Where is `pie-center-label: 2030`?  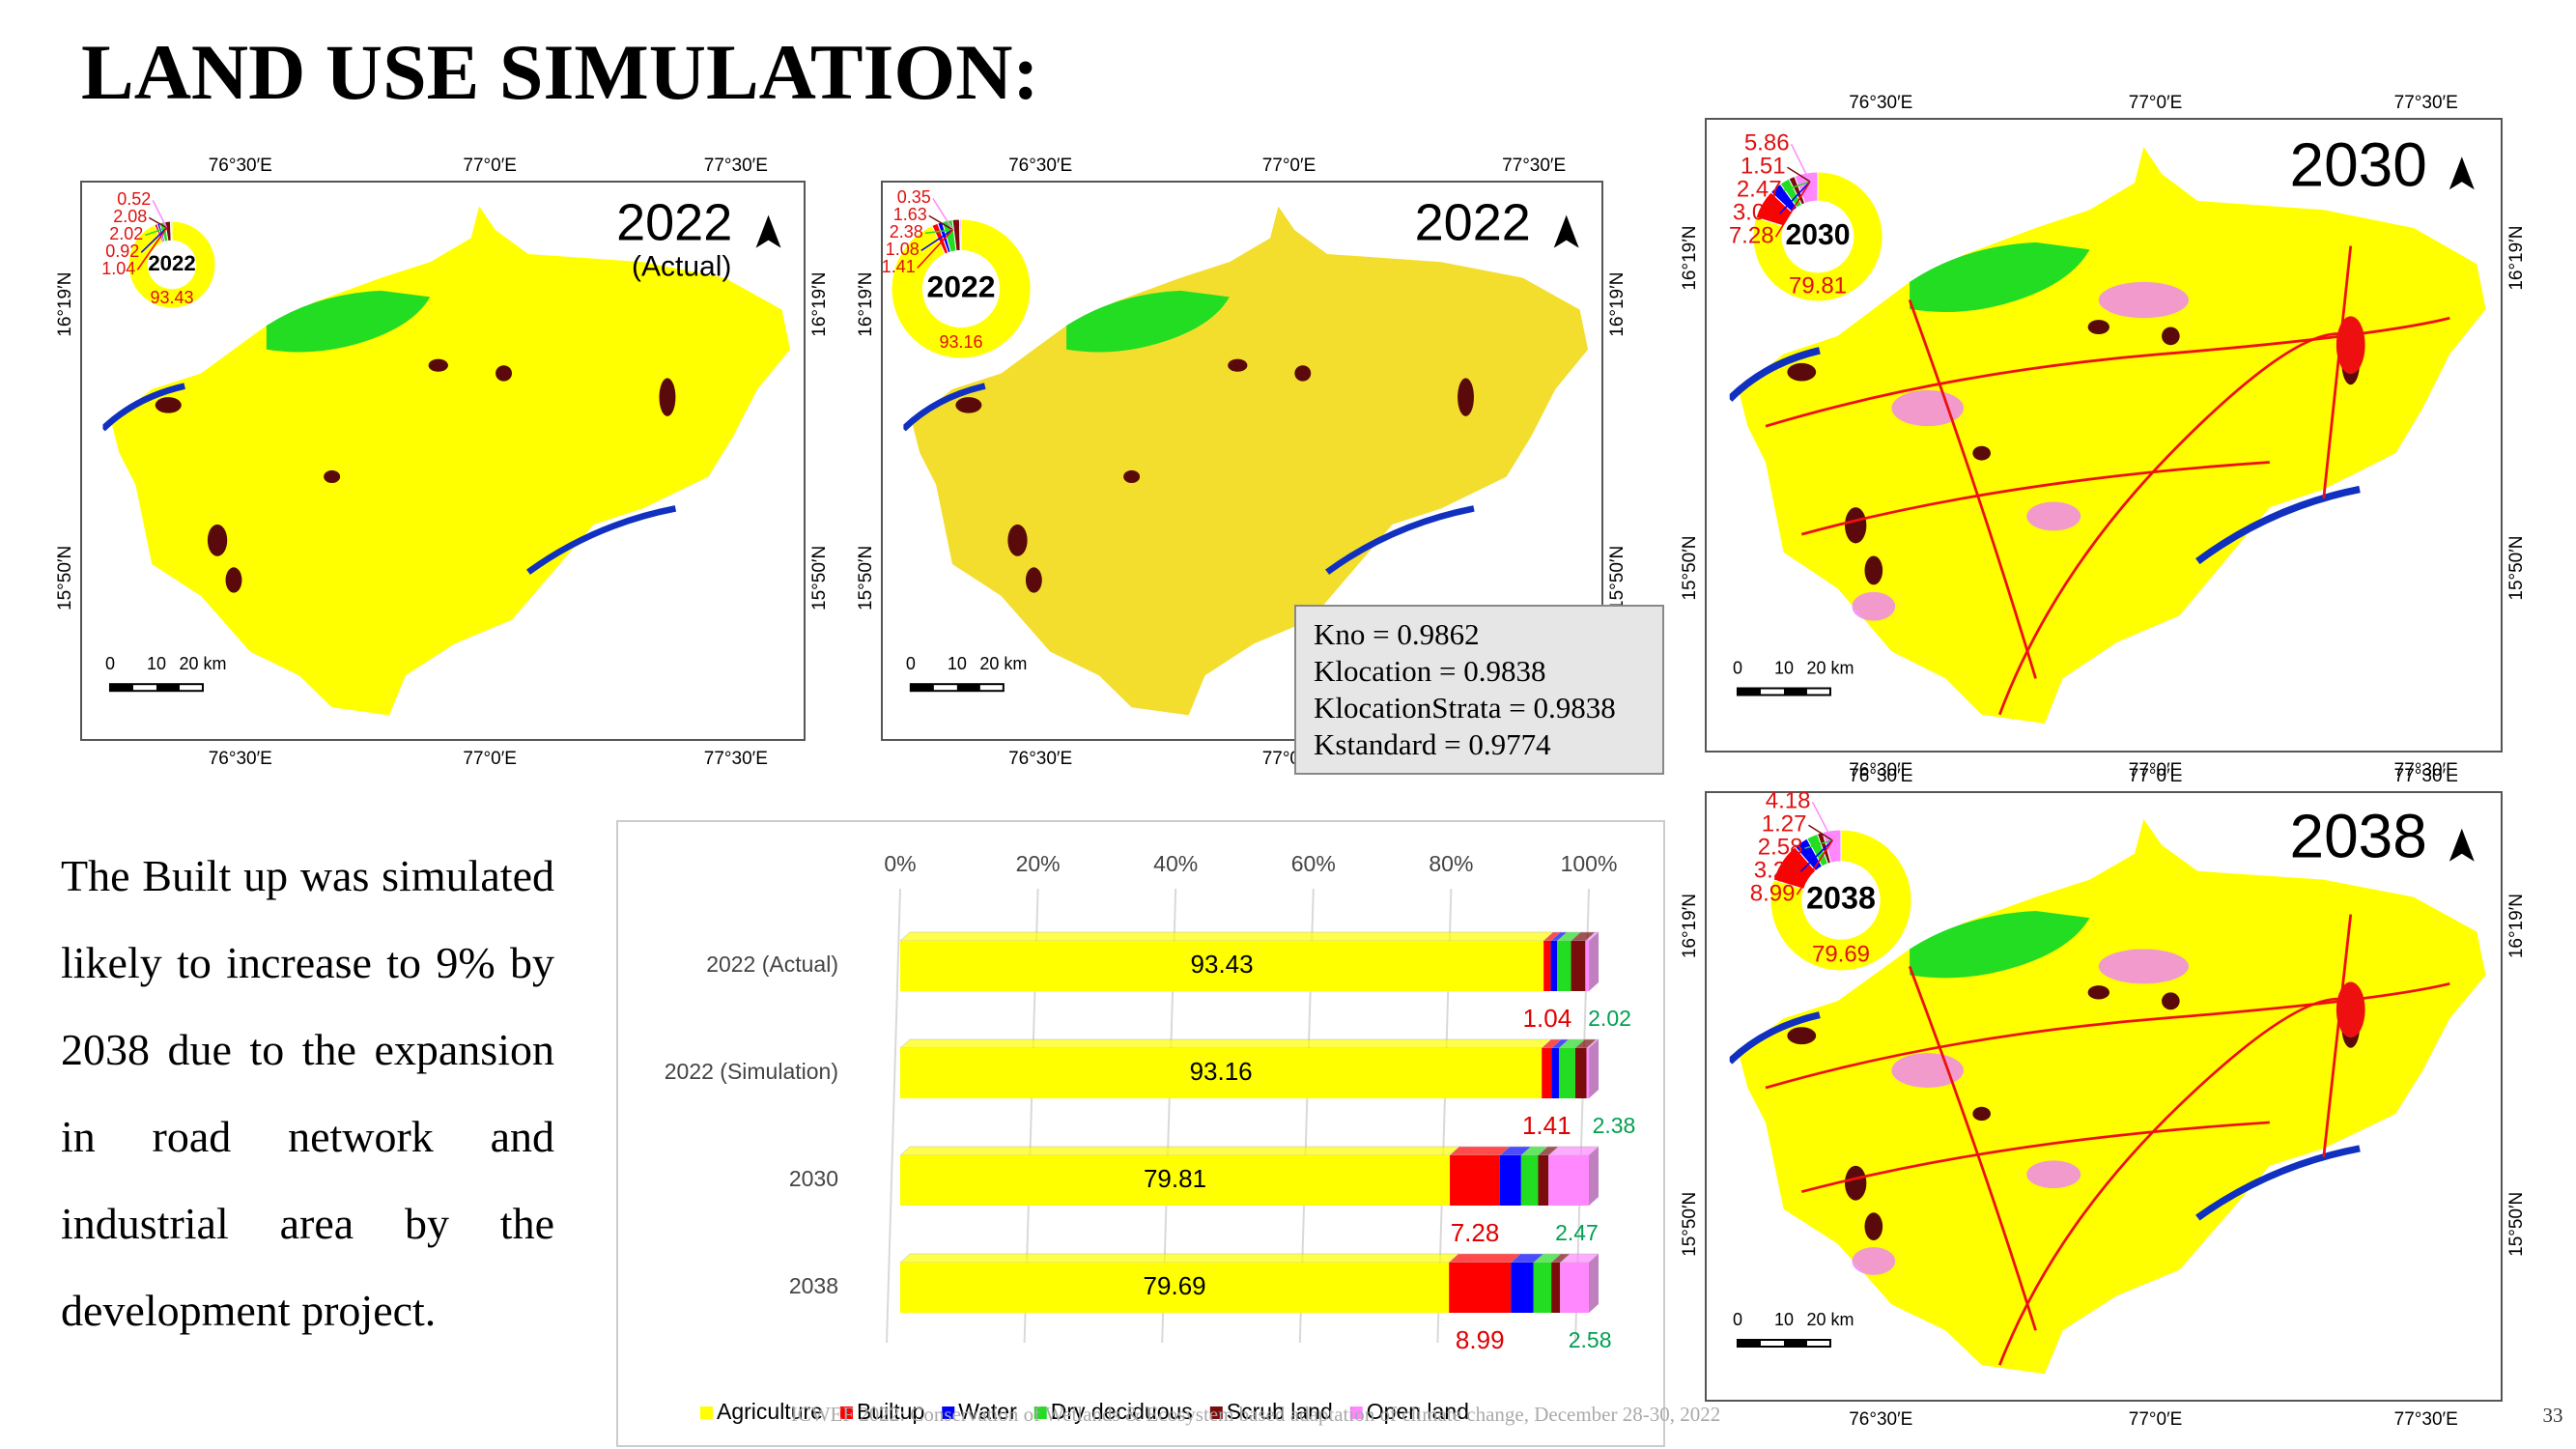
pie-center-label: 2030 is located at coordinates (1818, 235).